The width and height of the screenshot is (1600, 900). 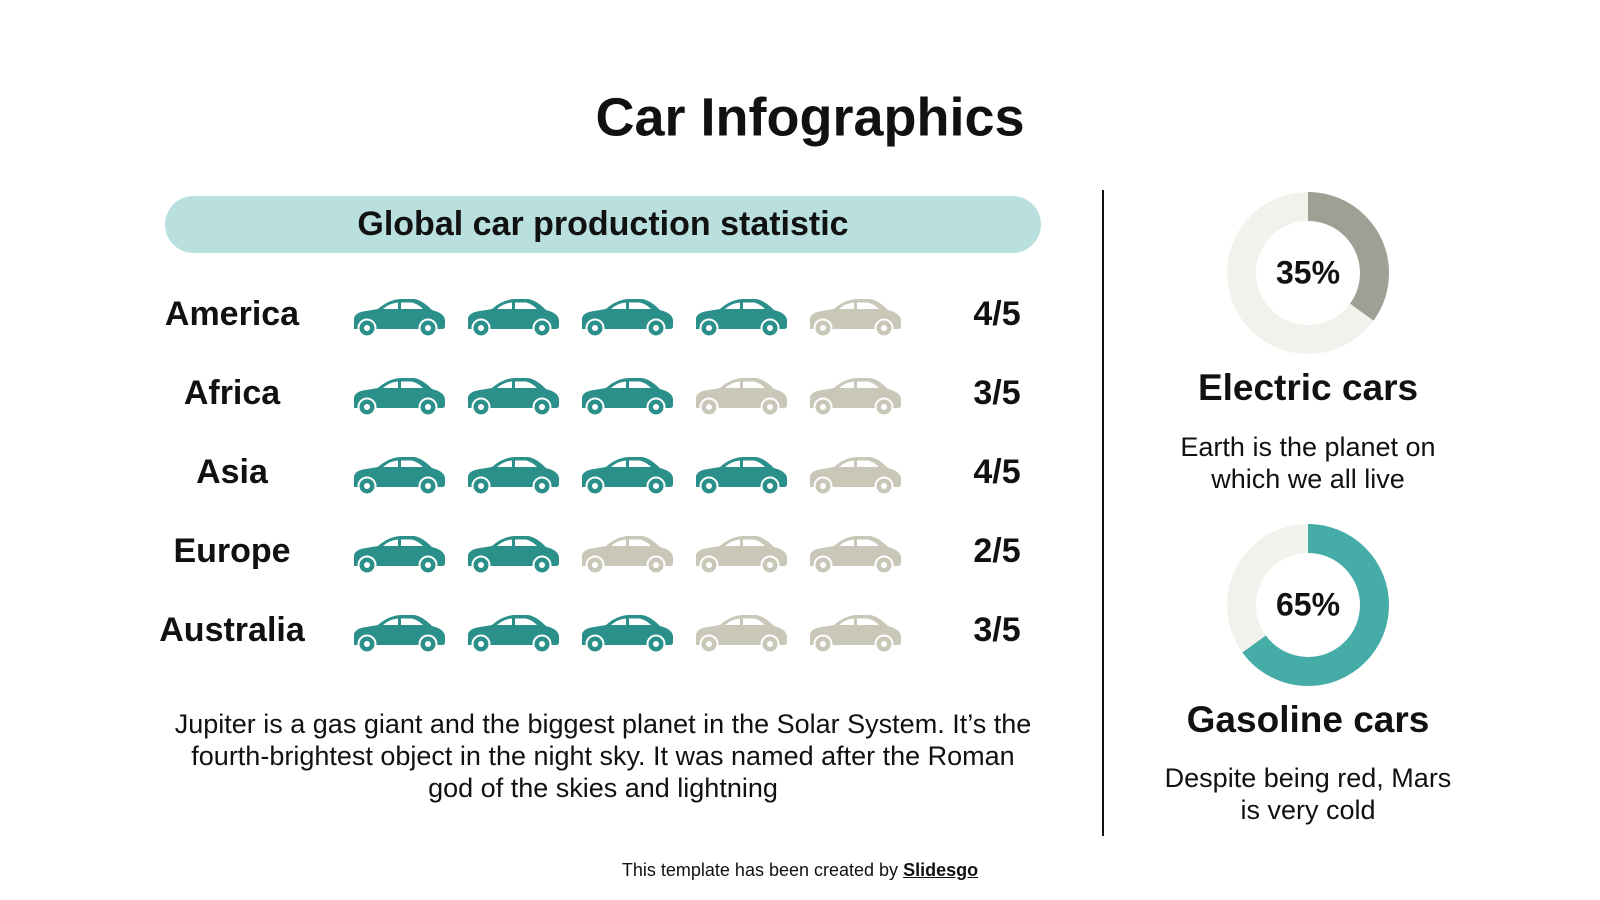 What do you see at coordinates (232, 314) in the screenshot?
I see `row-label: America` at bounding box center [232, 314].